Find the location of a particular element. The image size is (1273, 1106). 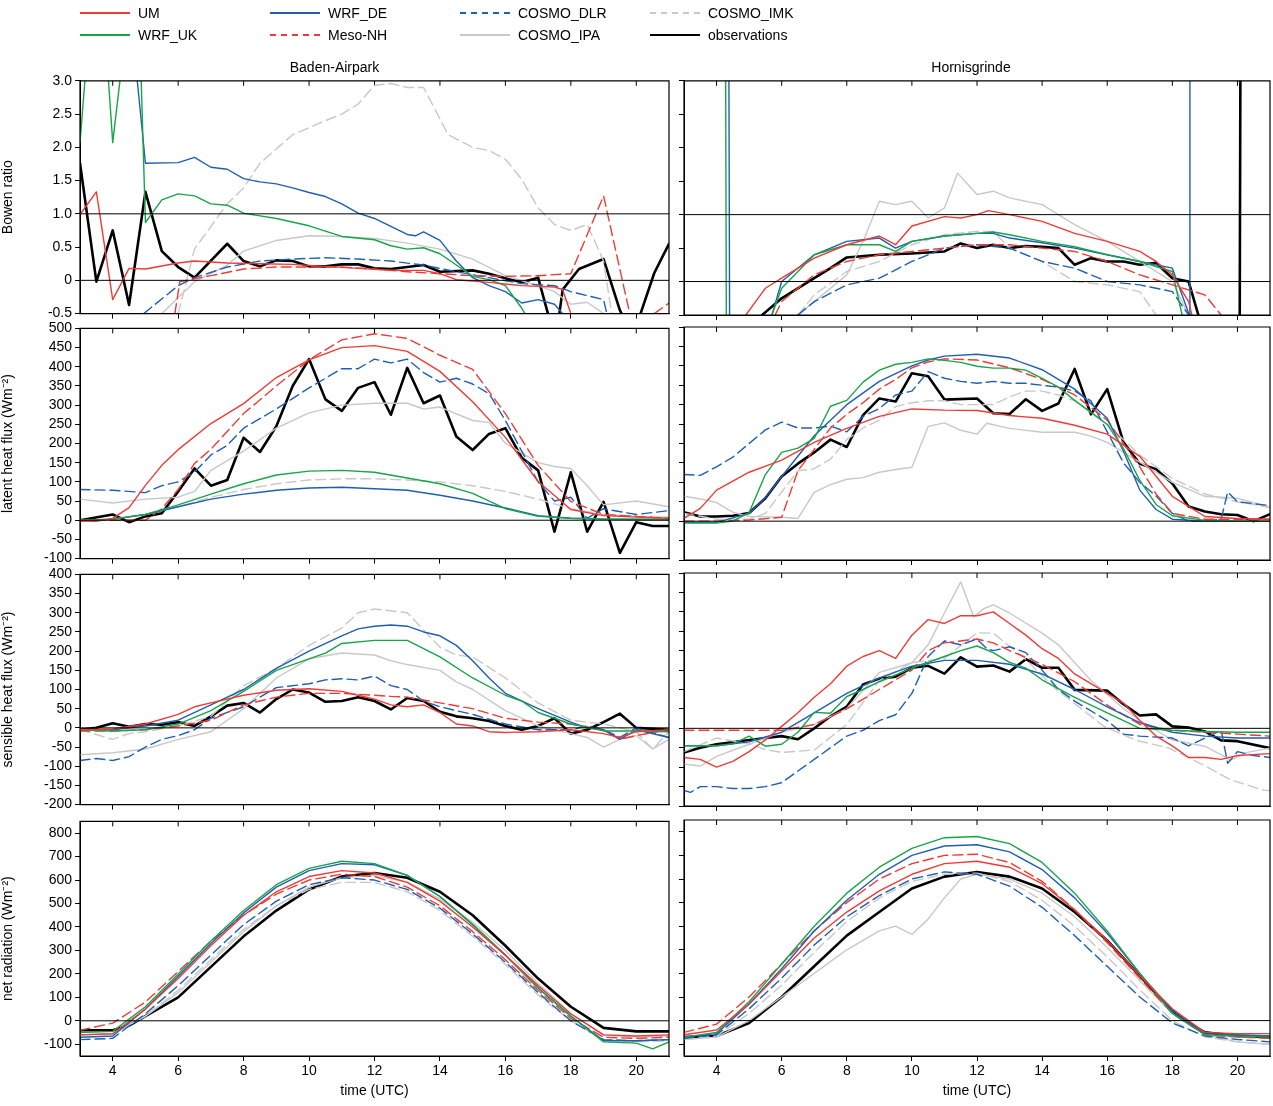

legend-label: WRF_UK is located at coordinates (168, 35).